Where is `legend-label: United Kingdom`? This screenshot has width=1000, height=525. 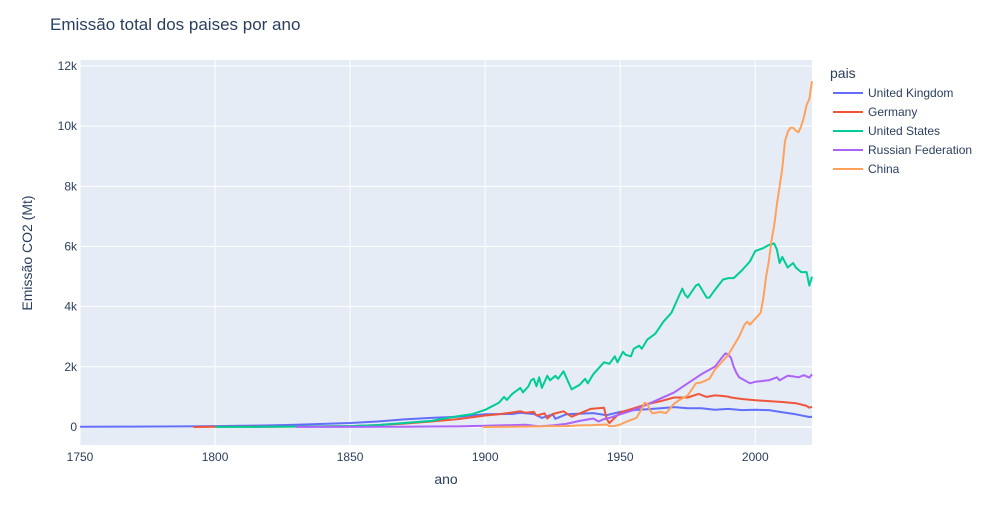 legend-label: United Kingdom is located at coordinates (910, 93).